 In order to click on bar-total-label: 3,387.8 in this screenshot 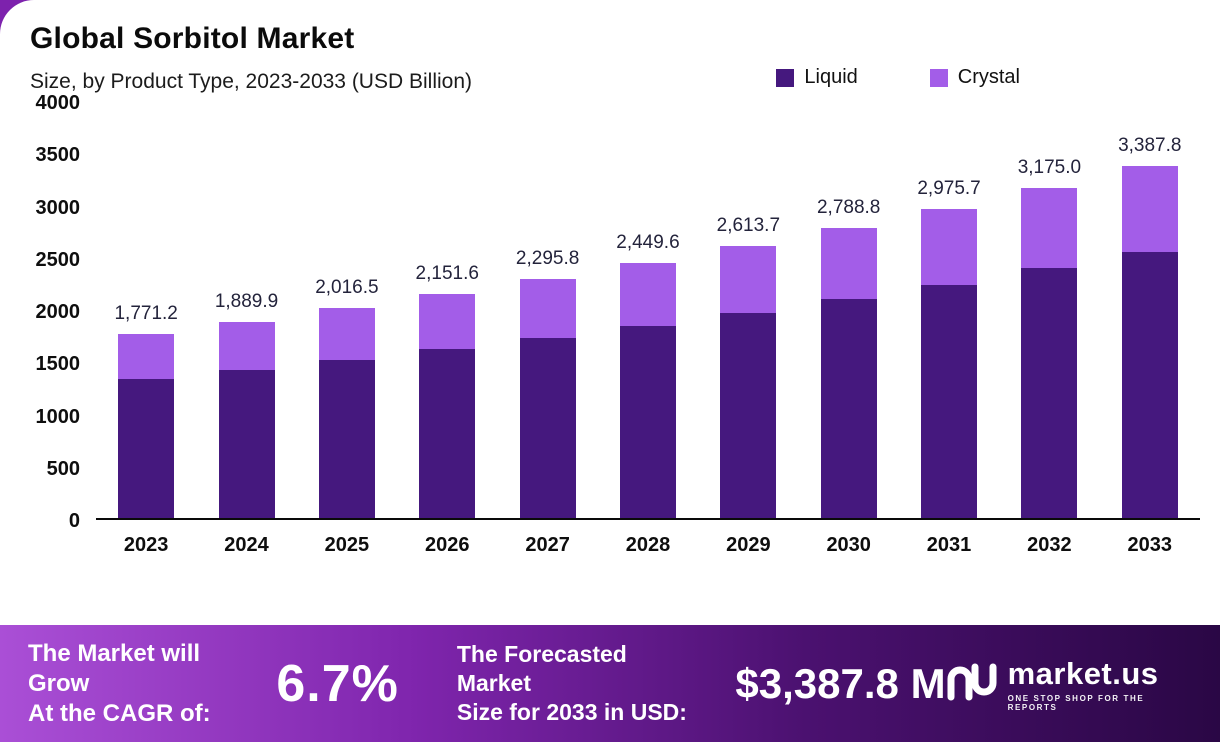, I will do `click(1150, 145)`.